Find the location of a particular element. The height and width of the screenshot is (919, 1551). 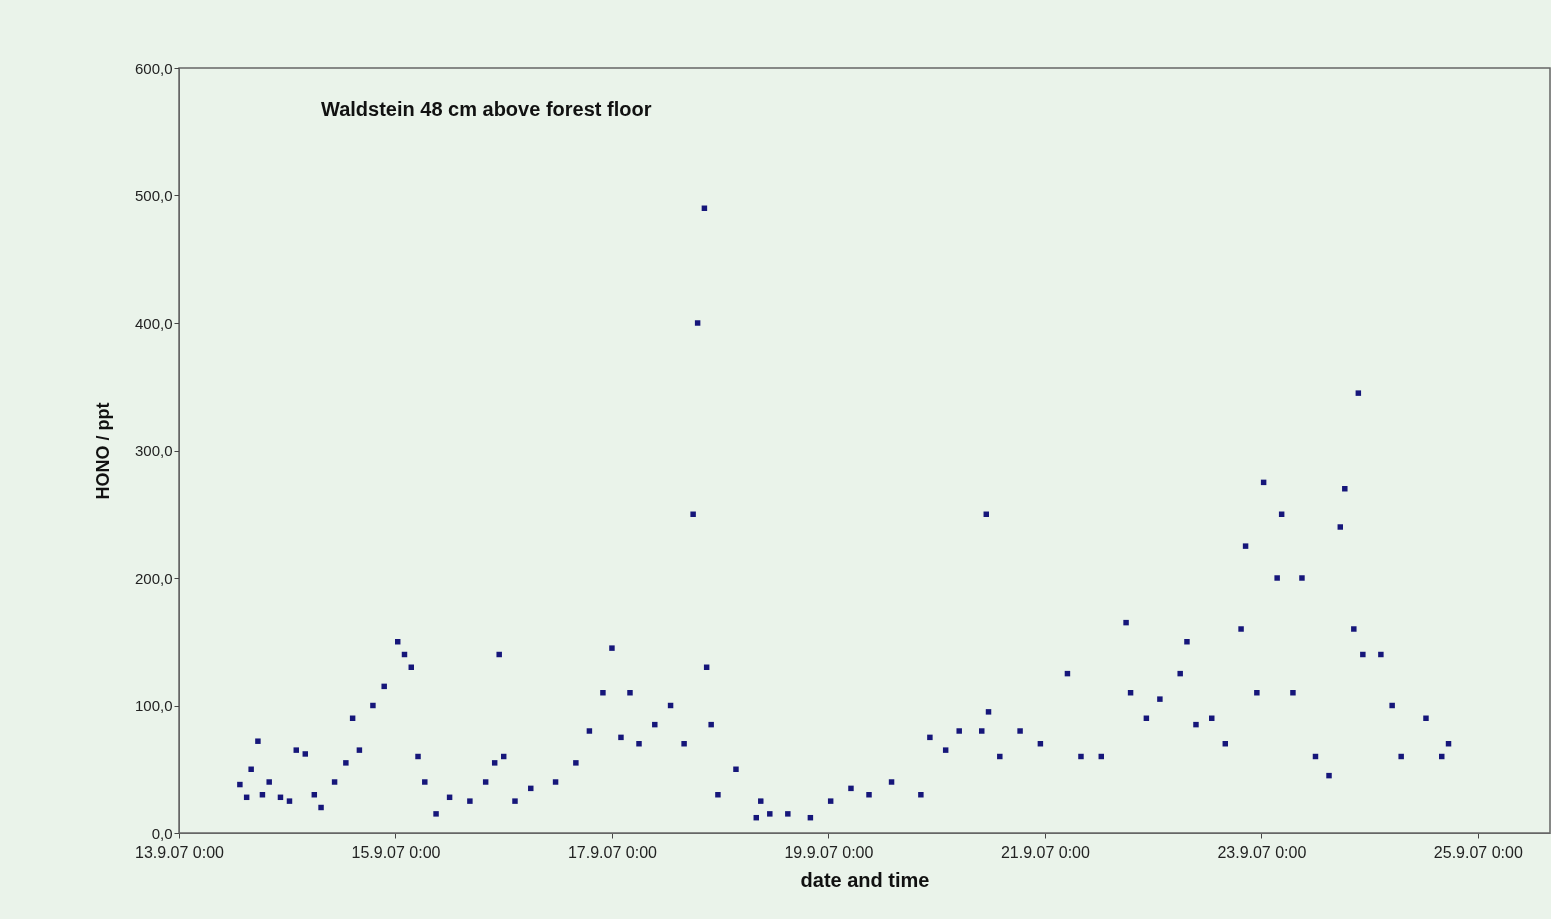

y-tick-label: 0,0 is located at coordinates (162, 833).